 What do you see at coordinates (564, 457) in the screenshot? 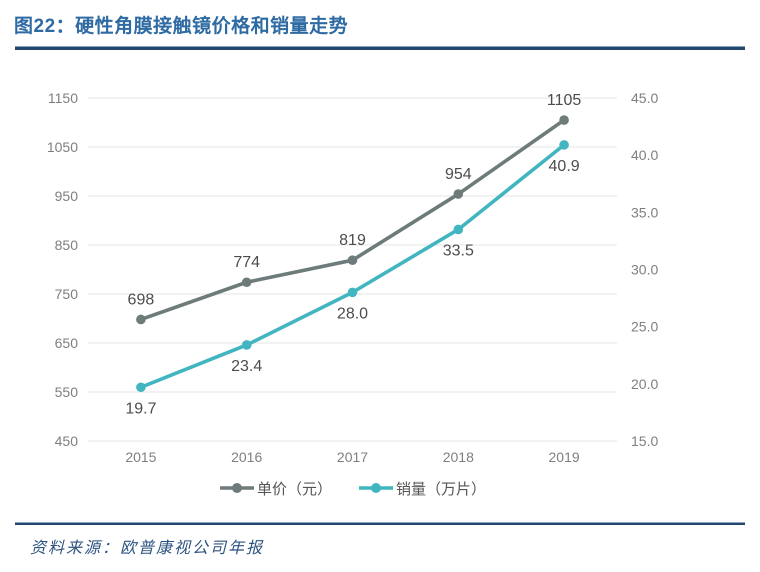
I see `x-axis-tick-label: 2019` at bounding box center [564, 457].